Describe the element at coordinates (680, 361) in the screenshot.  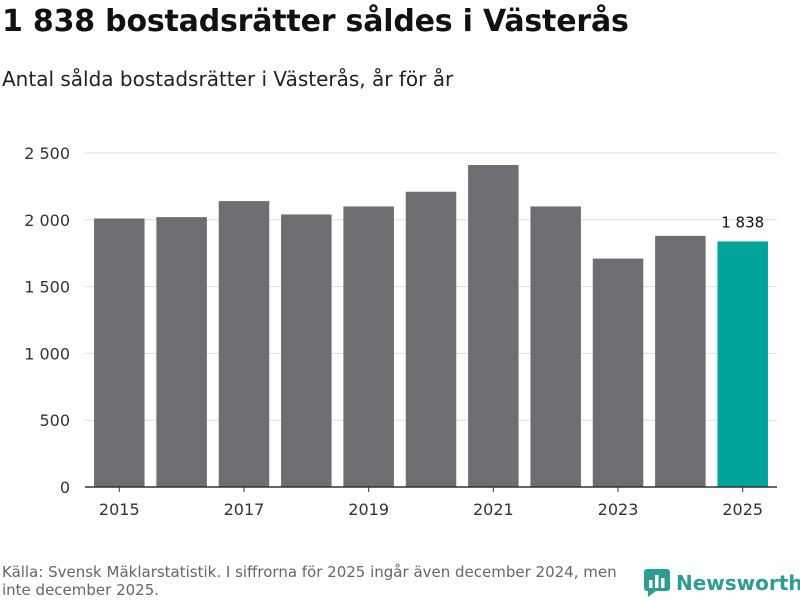
I see `bar-2024` at that location.